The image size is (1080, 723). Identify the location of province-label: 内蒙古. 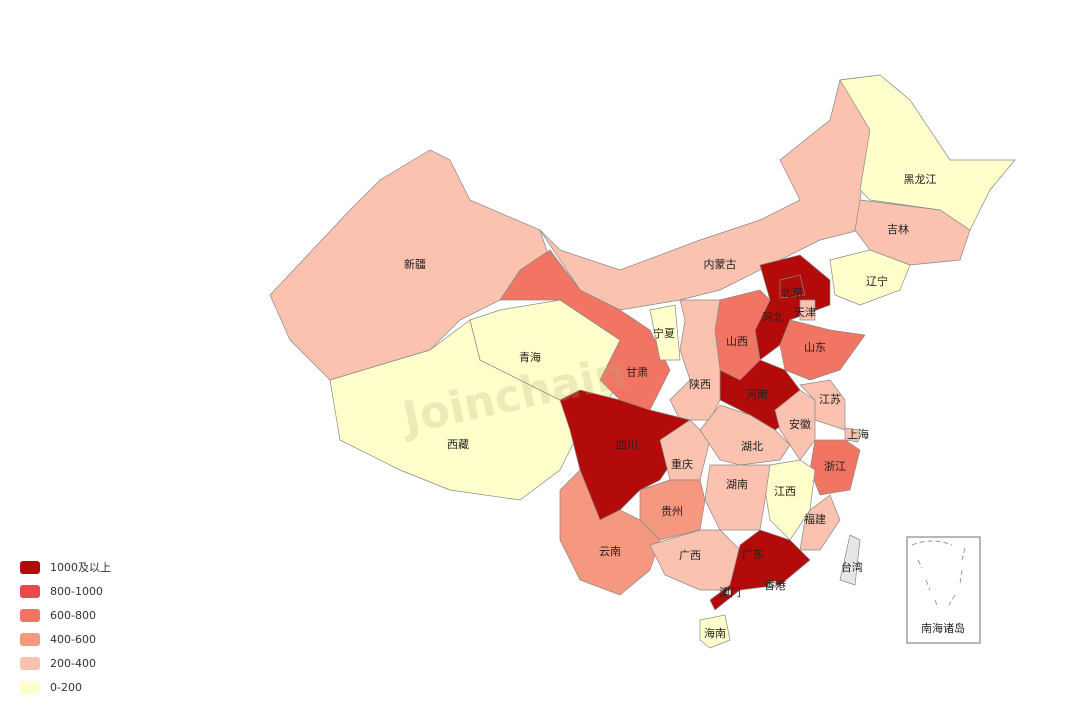
(720, 264).